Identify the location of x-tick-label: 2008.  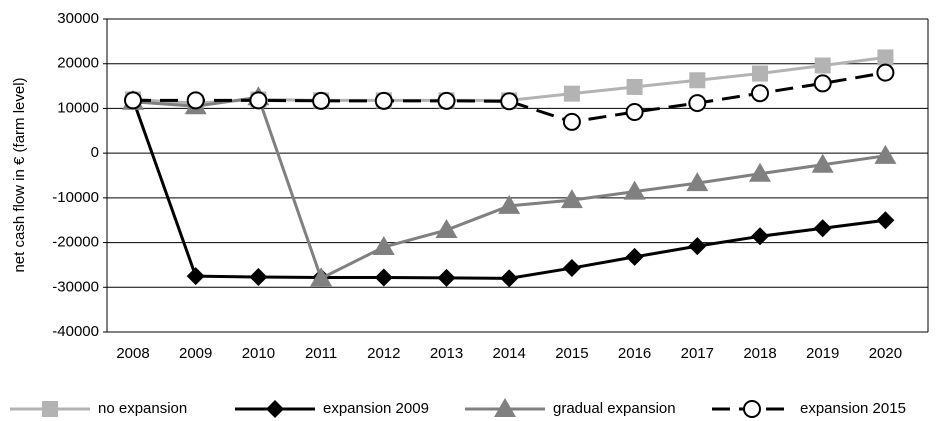
(132, 353).